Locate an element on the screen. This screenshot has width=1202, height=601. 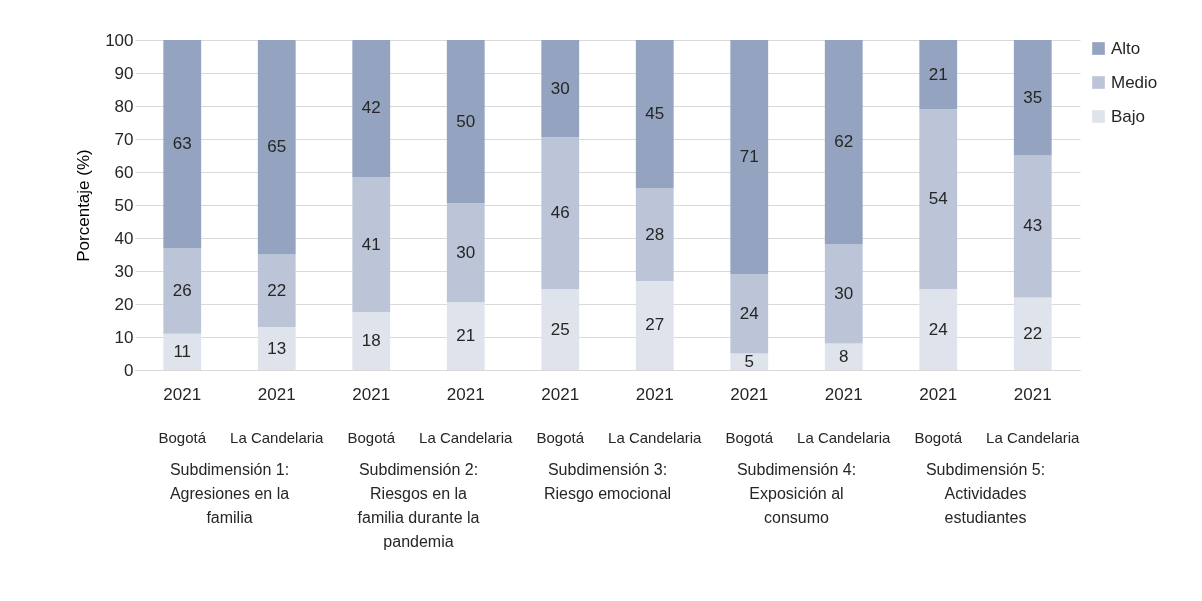
data-label: 63 is located at coordinates (182, 143).